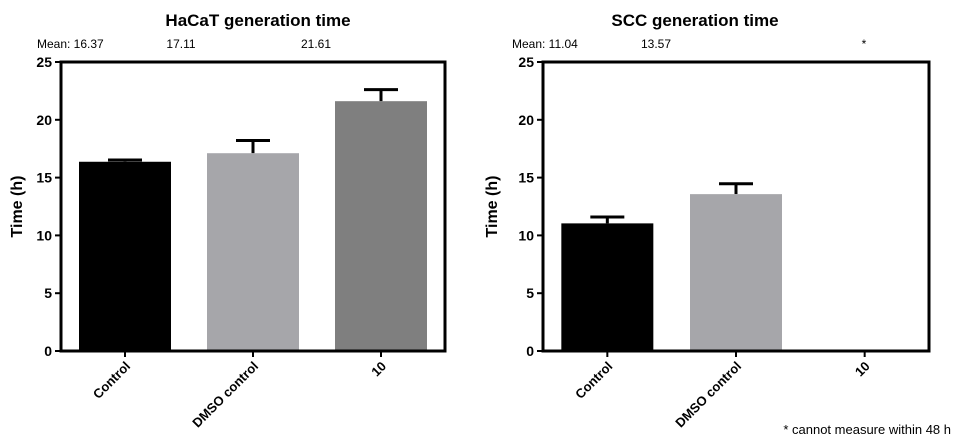 Image resolution: width=957 pixels, height=443 pixels. What do you see at coordinates (708, 395) in the screenshot?
I see `chart2-x-tick-label: DMSO control` at bounding box center [708, 395].